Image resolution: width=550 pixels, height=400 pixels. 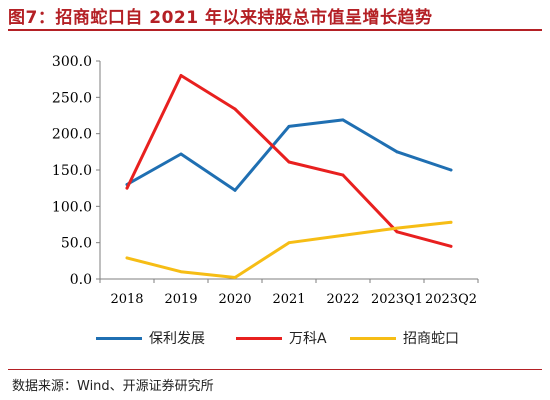 I want to click on legend-label-series-1: 万科A, so click(x=308, y=339).